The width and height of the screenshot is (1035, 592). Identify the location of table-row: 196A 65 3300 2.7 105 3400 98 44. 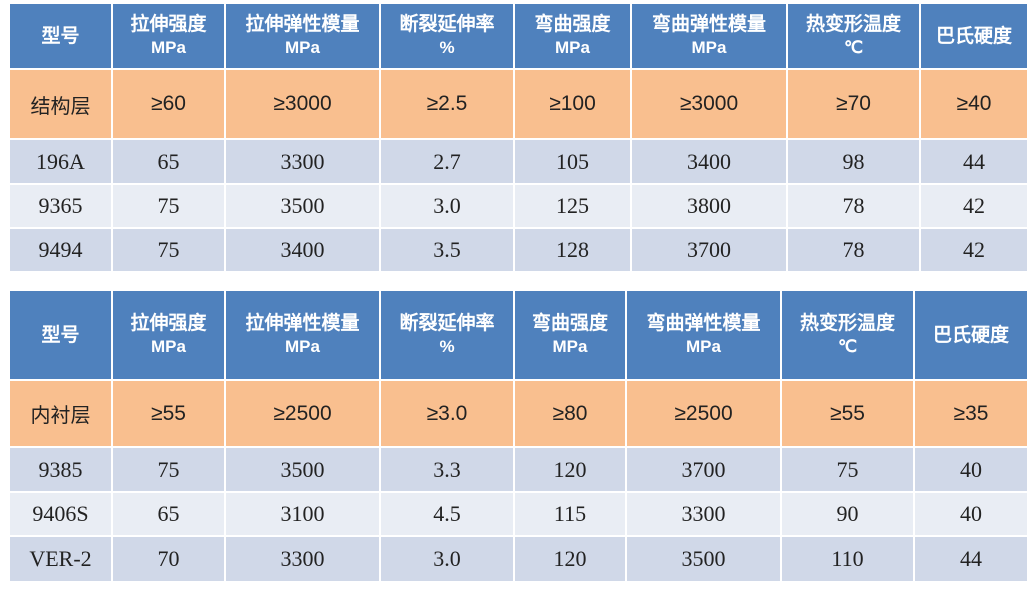
(518, 161).